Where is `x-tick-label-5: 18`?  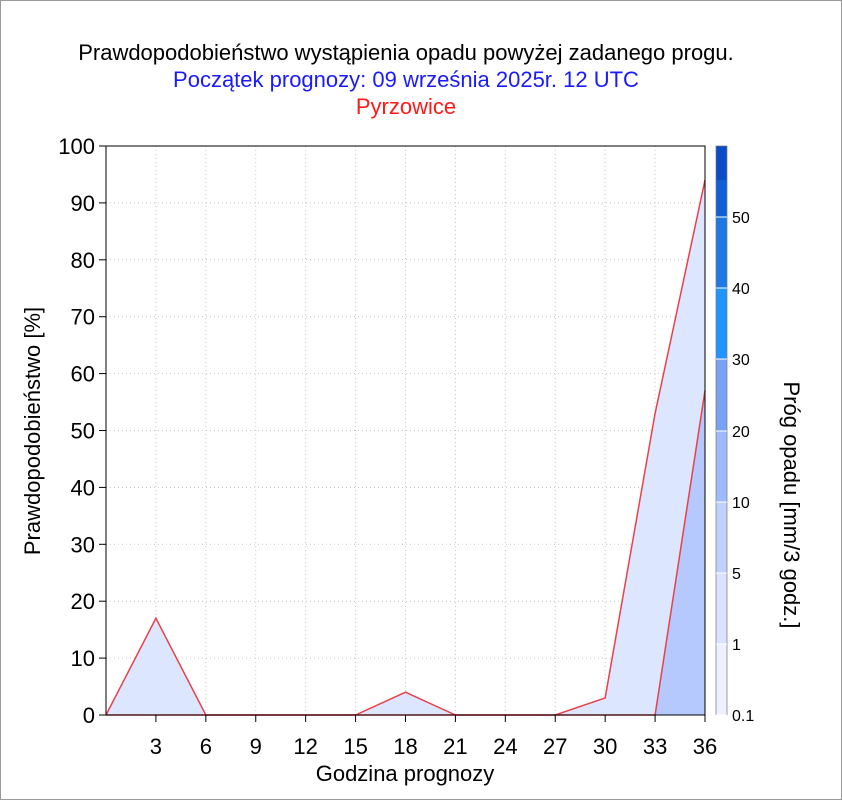
x-tick-label-5: 18 is located at coordinates (405, 746).